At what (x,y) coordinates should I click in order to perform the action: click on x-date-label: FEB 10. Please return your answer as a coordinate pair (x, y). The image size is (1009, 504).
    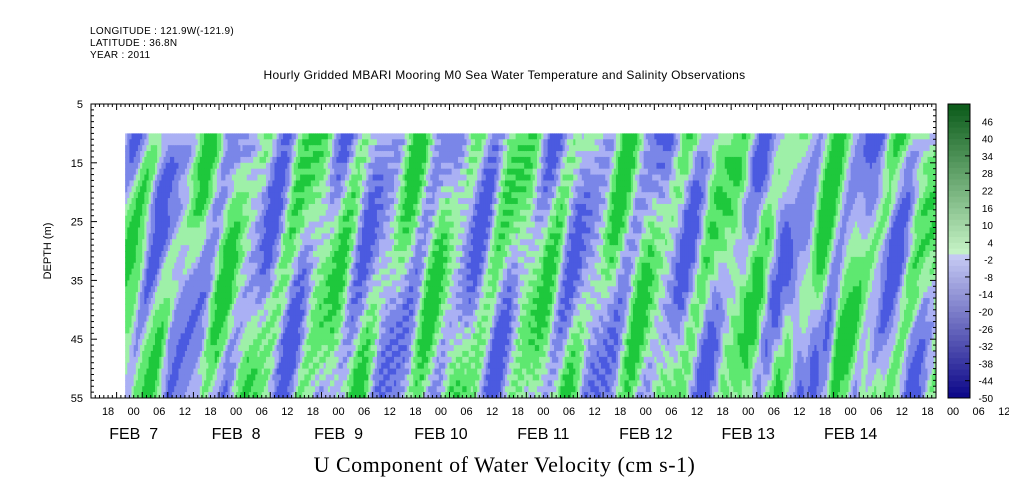
    Looking at the image, I should click on (440, 434).